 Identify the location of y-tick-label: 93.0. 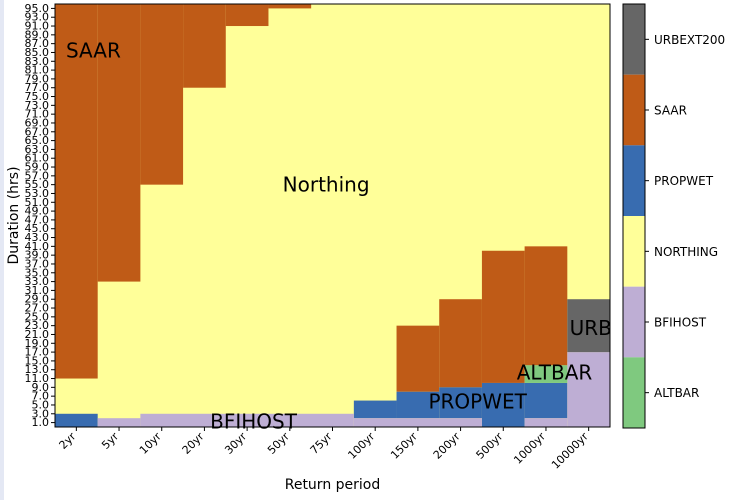
(37, 17).